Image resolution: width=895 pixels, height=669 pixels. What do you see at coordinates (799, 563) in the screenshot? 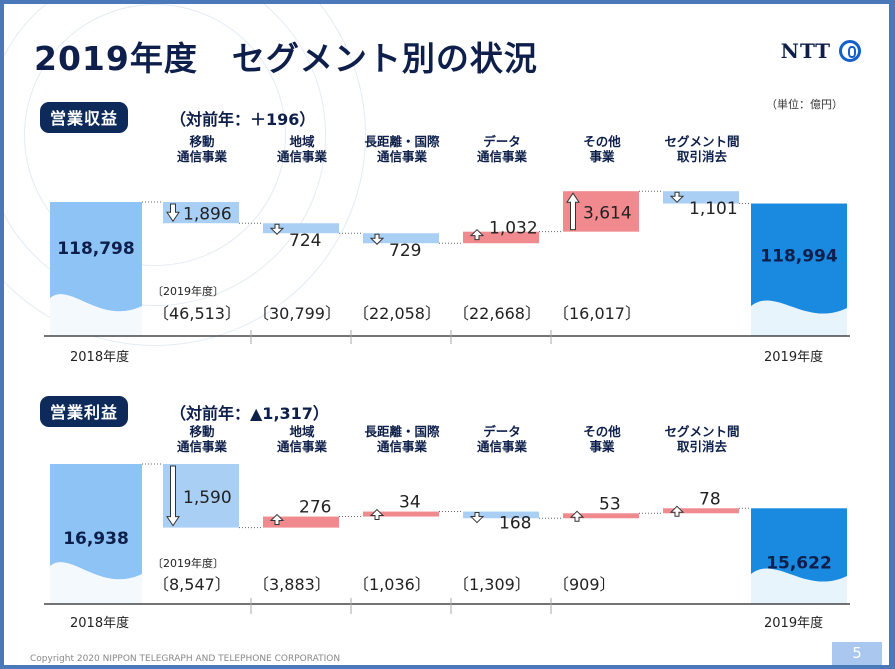
I see `end-value-label: 15,622` at bounding box center [799, 563].